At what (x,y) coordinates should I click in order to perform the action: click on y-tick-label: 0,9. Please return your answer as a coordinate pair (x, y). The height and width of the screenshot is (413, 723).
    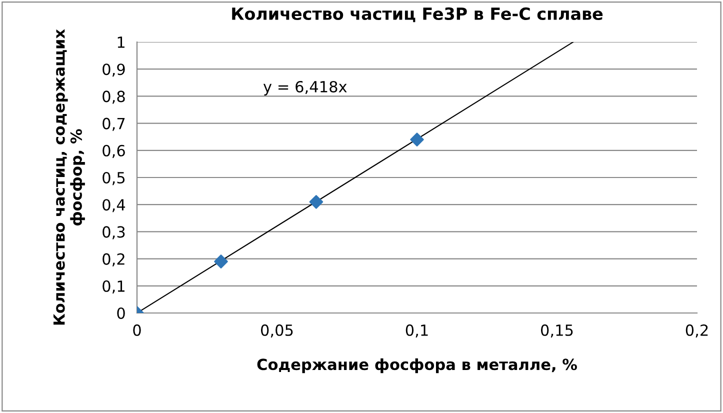
    Looking at the image, I should click on (113, 70).